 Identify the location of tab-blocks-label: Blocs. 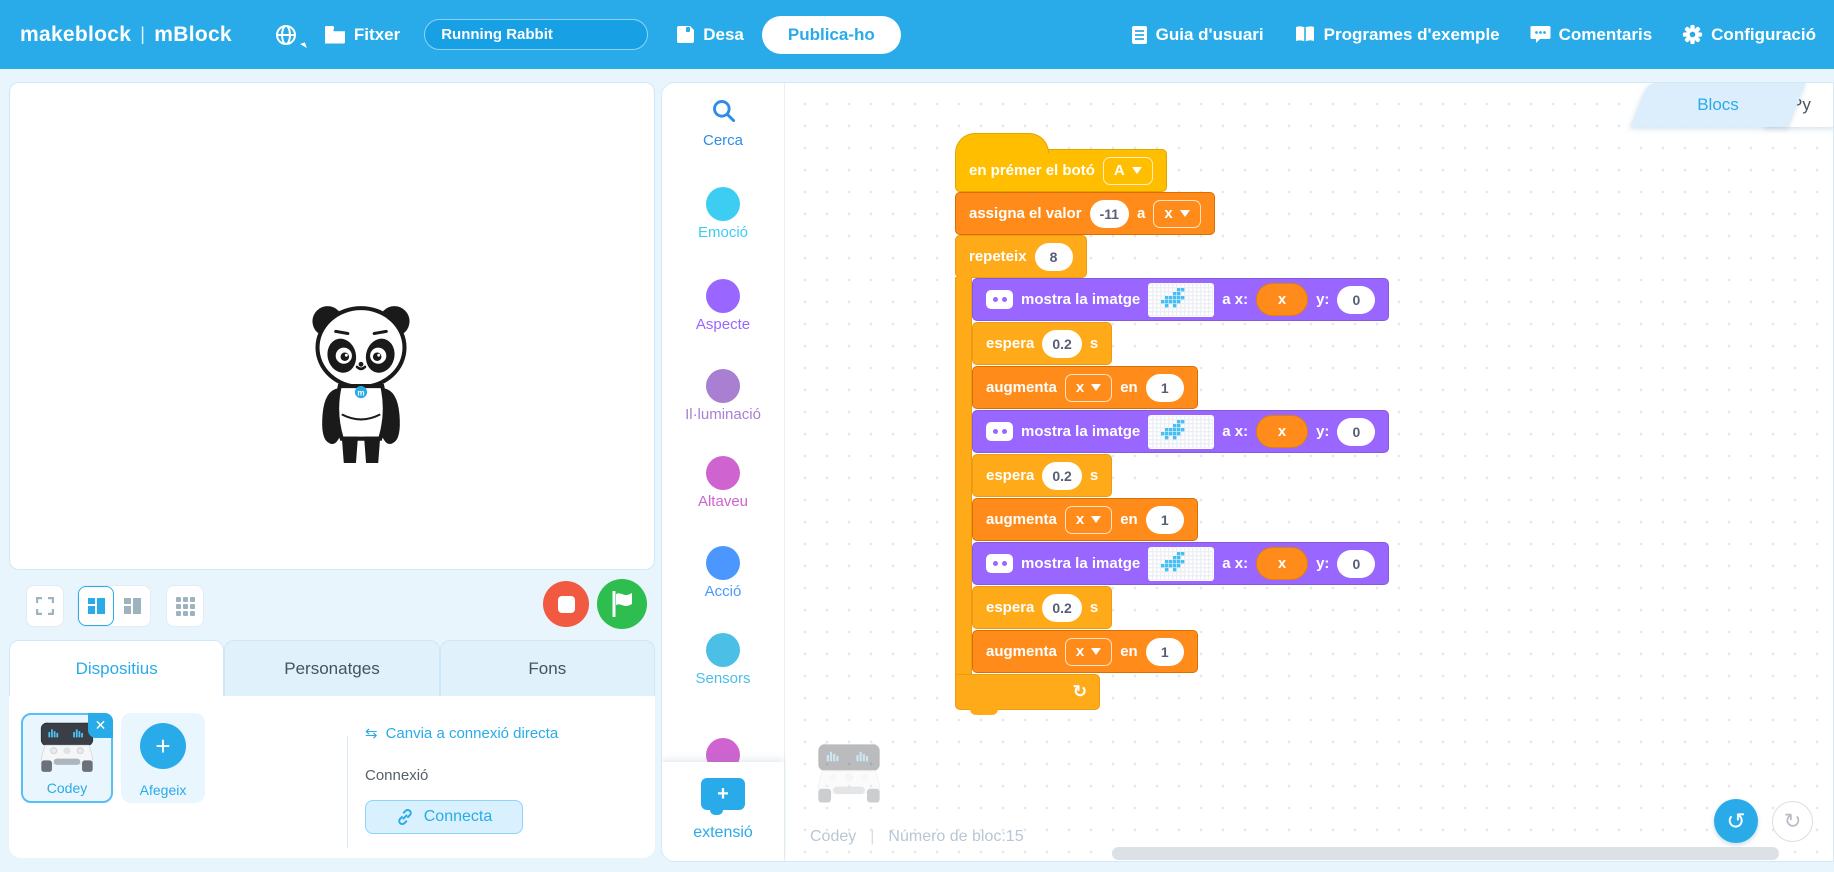
(1718, 104).